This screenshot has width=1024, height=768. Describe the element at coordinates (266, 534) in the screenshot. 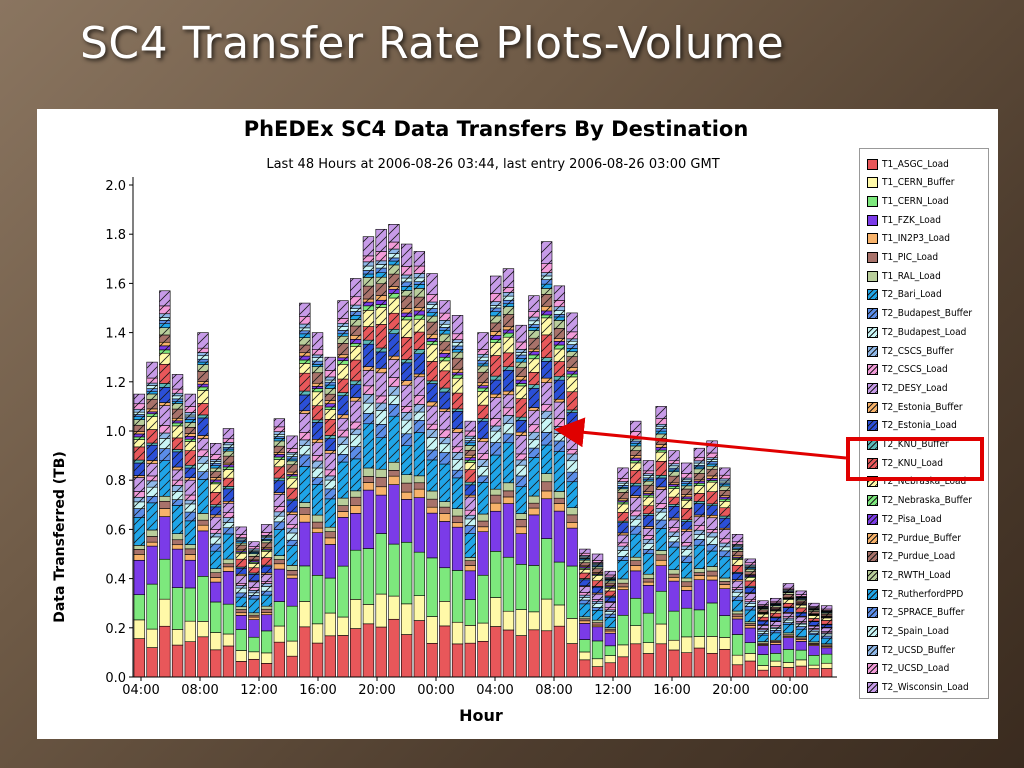

I see `bar-segment-T2_UCSD_Load` at that location.